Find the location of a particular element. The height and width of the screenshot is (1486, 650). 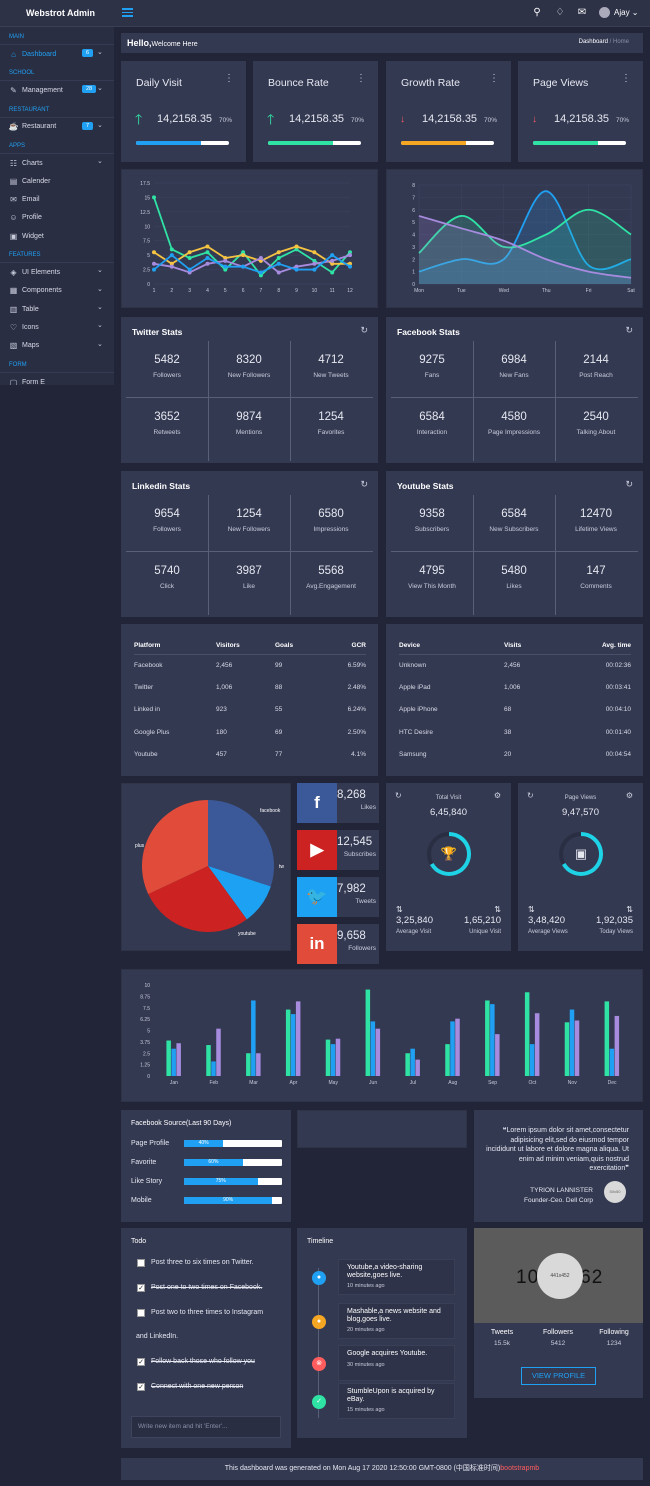

stat-percent: 70% is located at coordinates (357, 120).